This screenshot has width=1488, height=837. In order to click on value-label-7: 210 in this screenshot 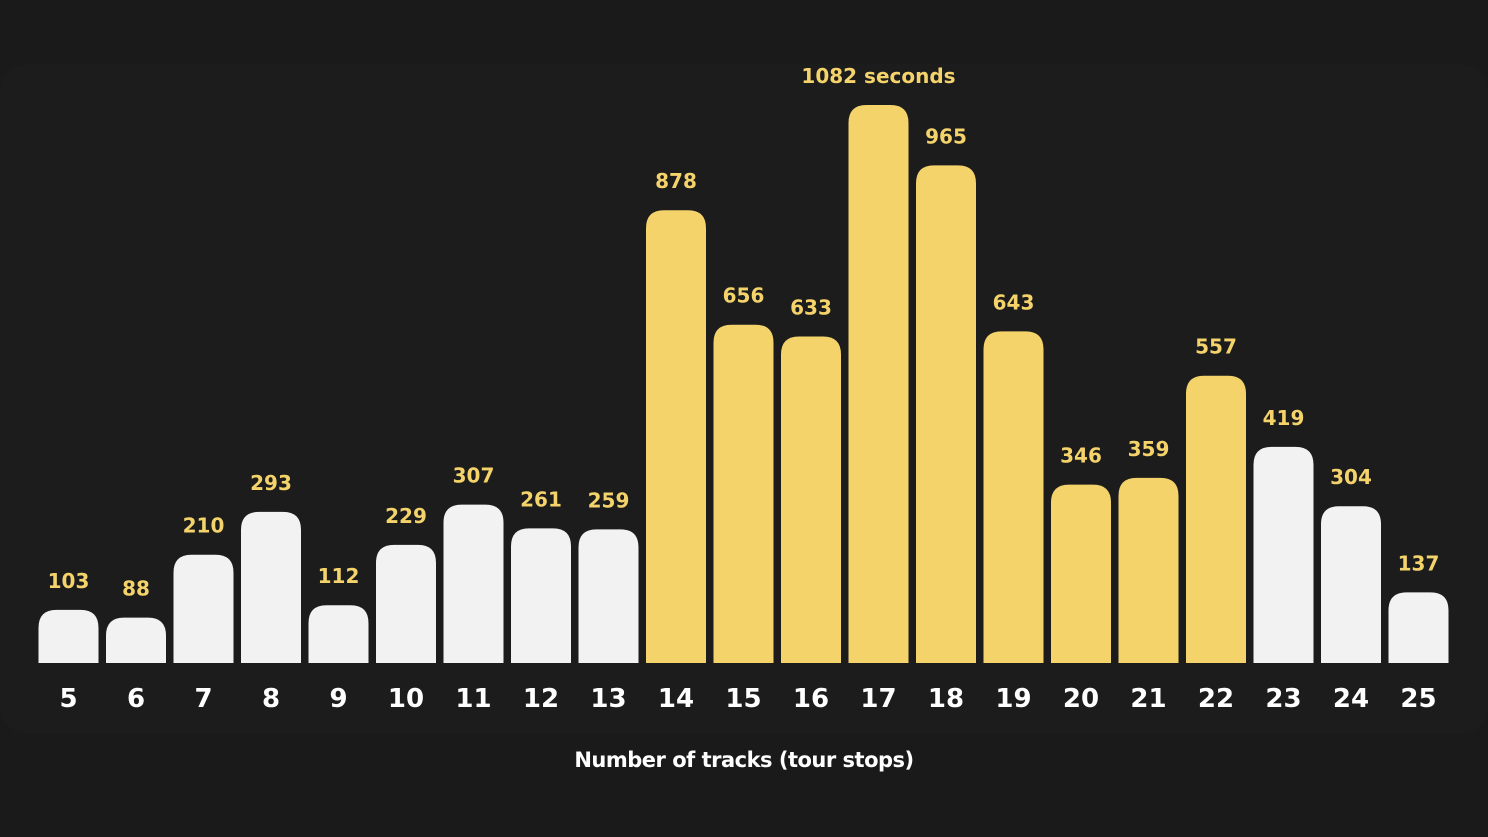, I will do `click(204, 526)`.